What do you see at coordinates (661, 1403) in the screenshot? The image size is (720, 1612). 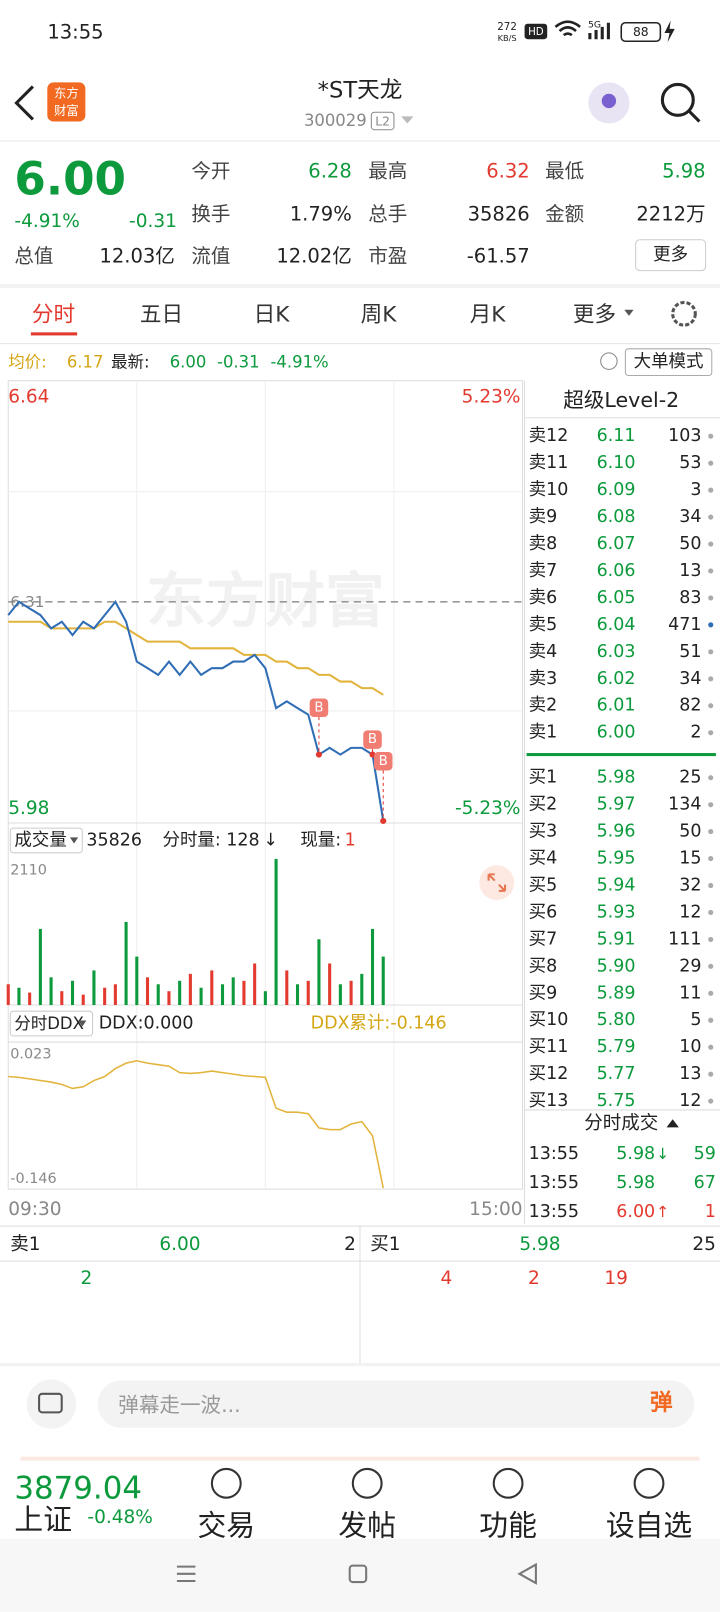 I see `barrage-button: 弹` at bounding box center [661, 1403].